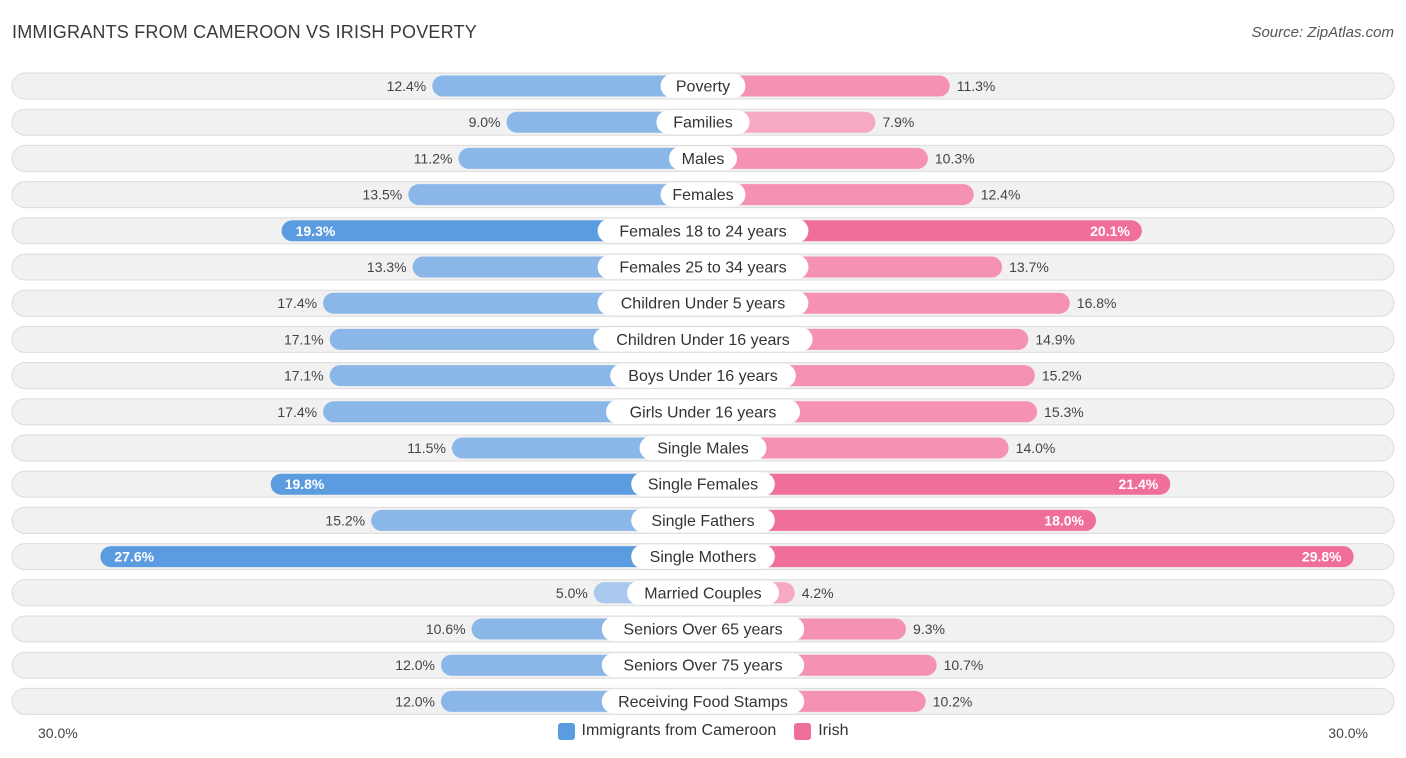 The width and height of the screenshot is (1406, 758). I want to click on value-label-cameroon-single-mothers: 27.6%, so click(134, 557).